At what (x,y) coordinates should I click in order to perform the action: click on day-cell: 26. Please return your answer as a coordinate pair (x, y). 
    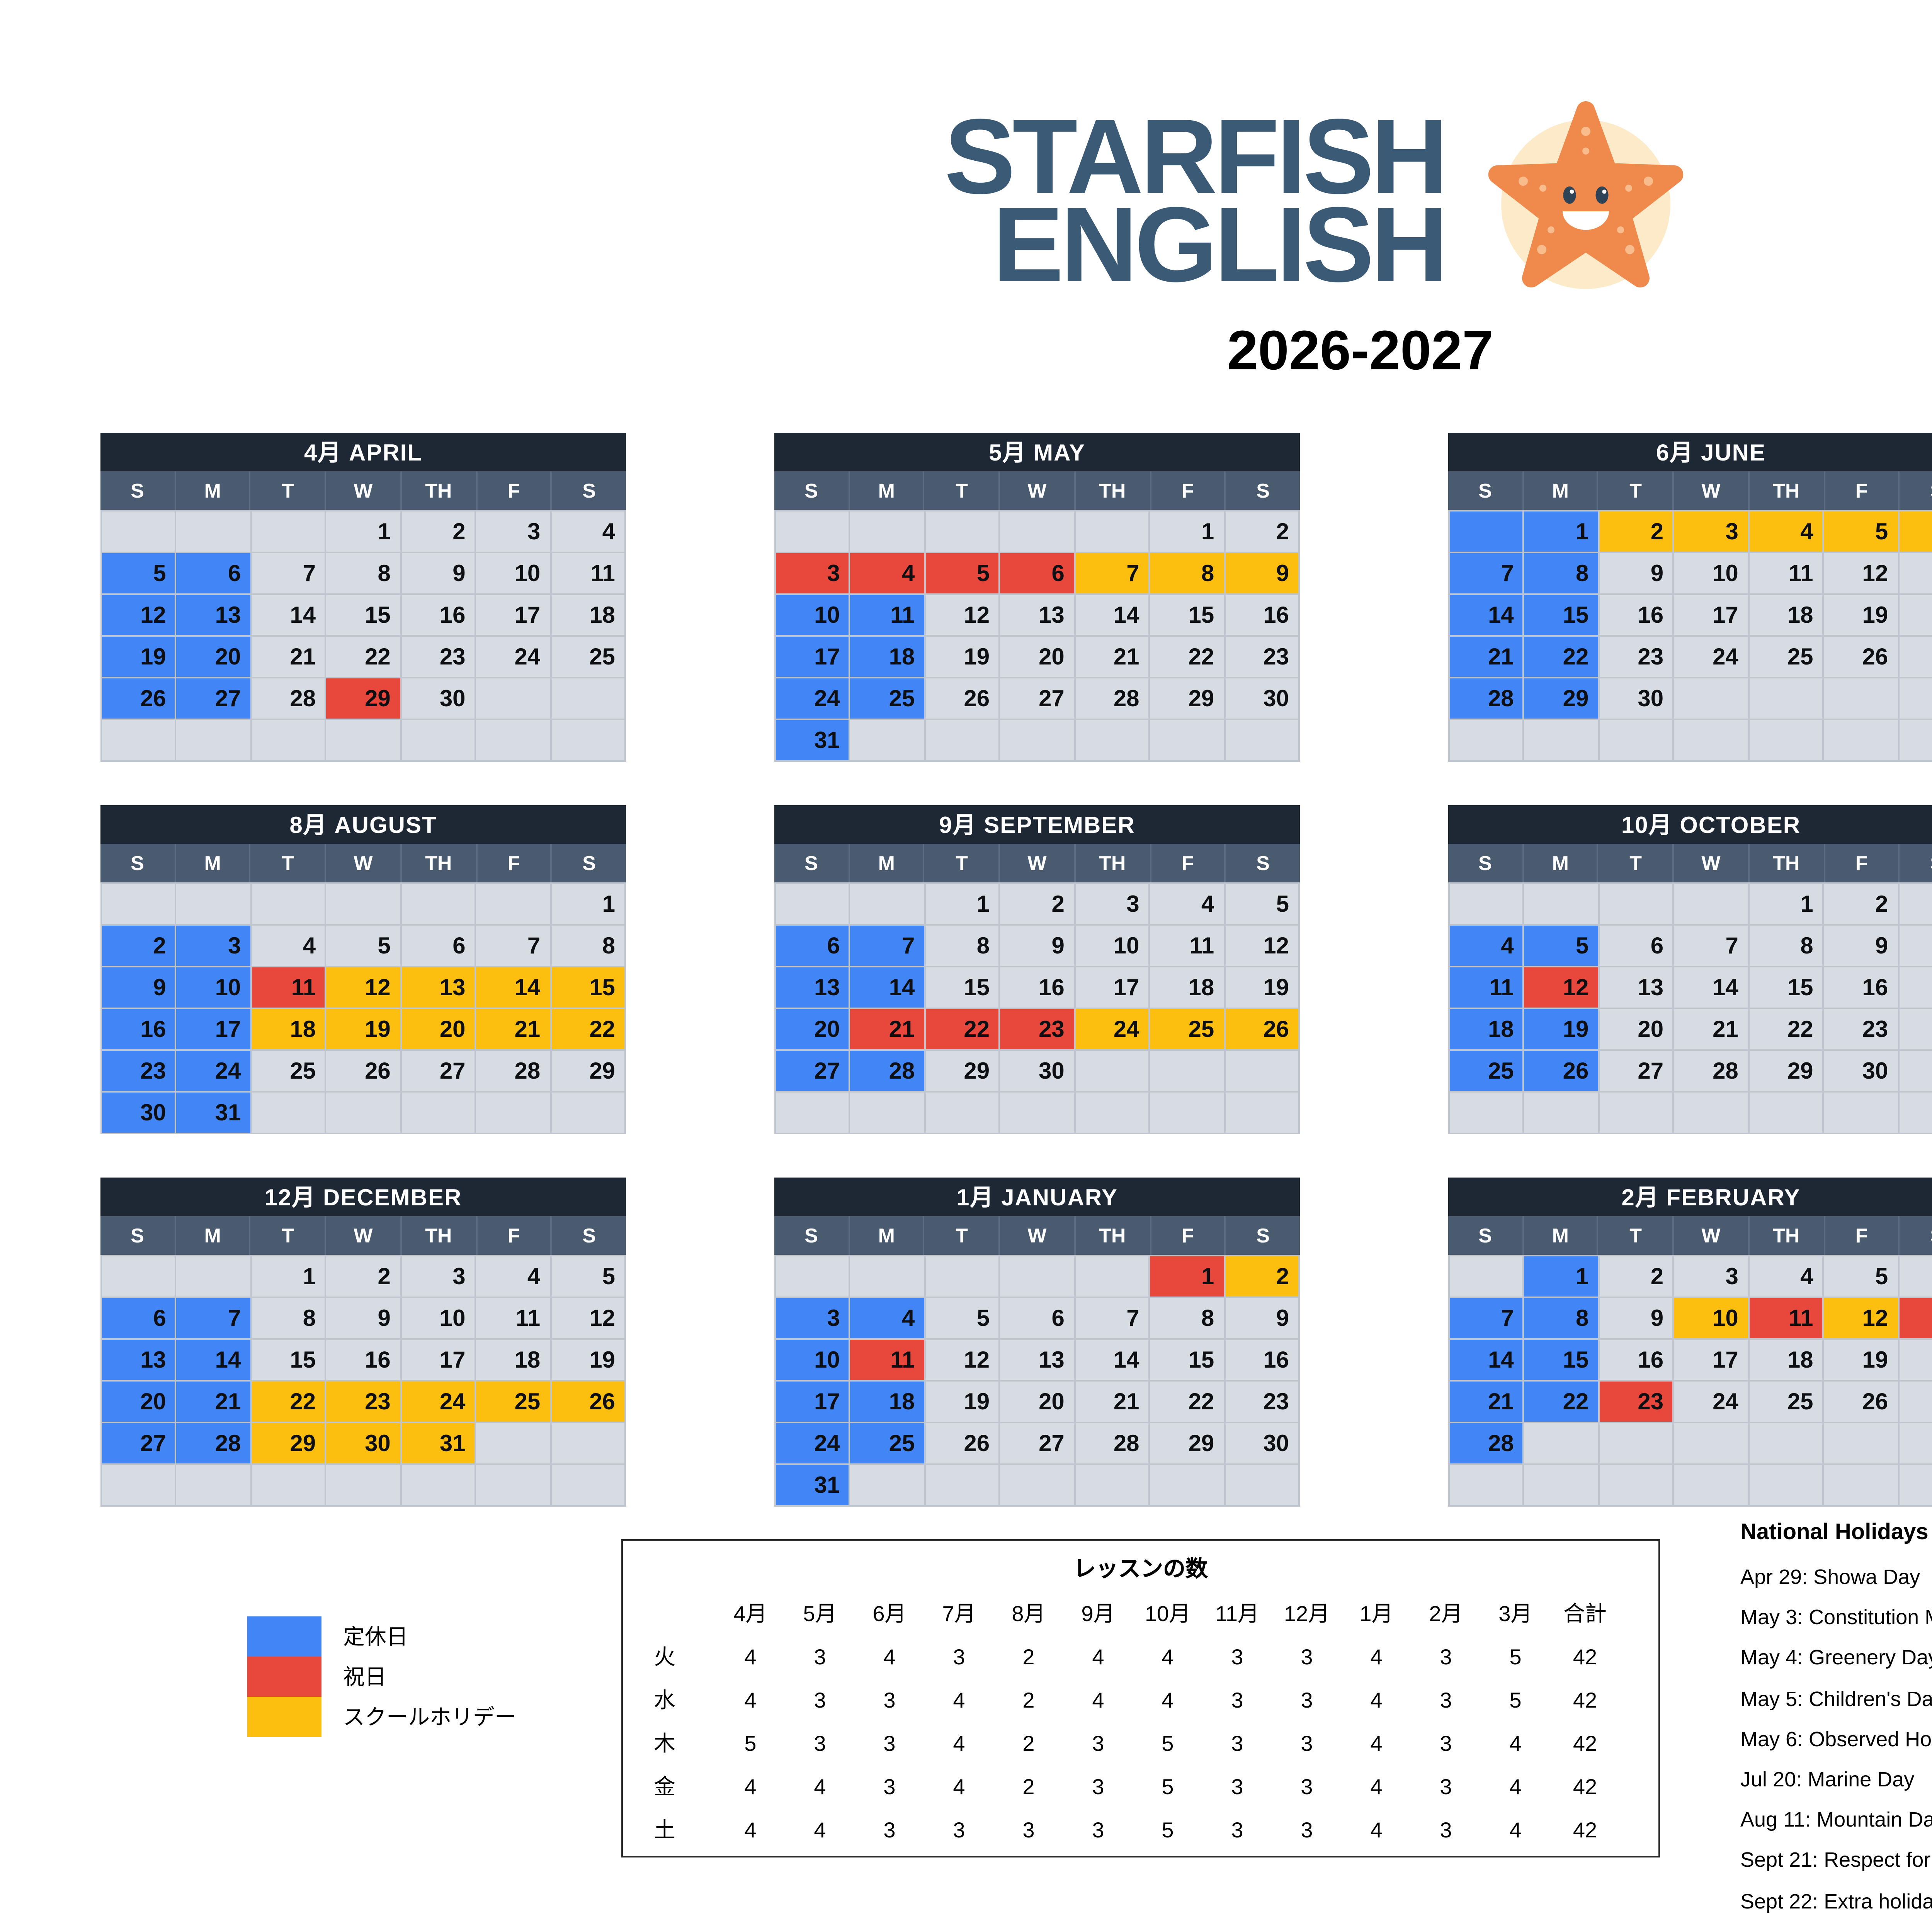
    Looking at the image, I should click on (962, 698).